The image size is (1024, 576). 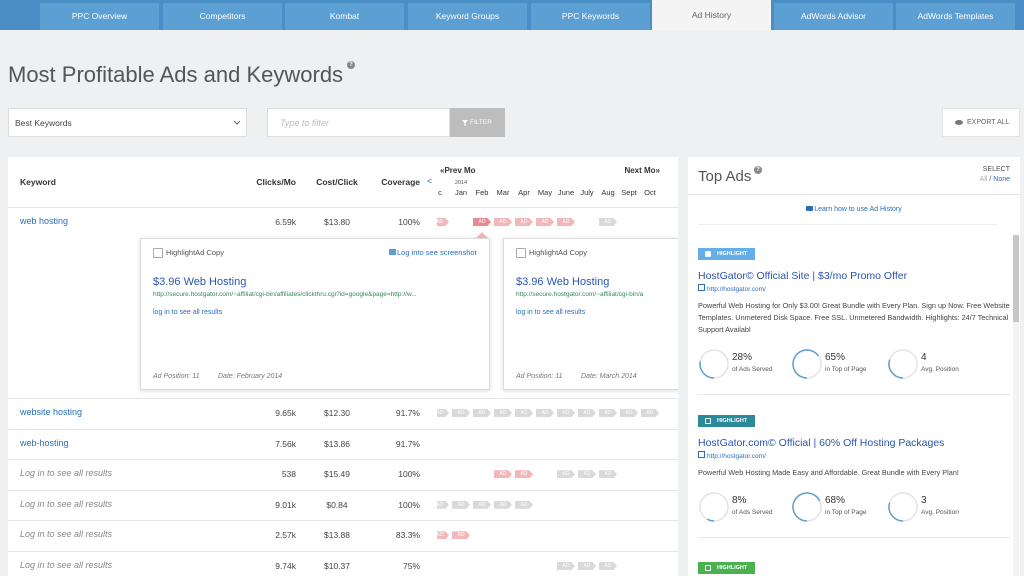 What do you see at coordinates (51, 412) in the screenshot?
I see `keyword: website hosting` at bounding box center [51, 412].